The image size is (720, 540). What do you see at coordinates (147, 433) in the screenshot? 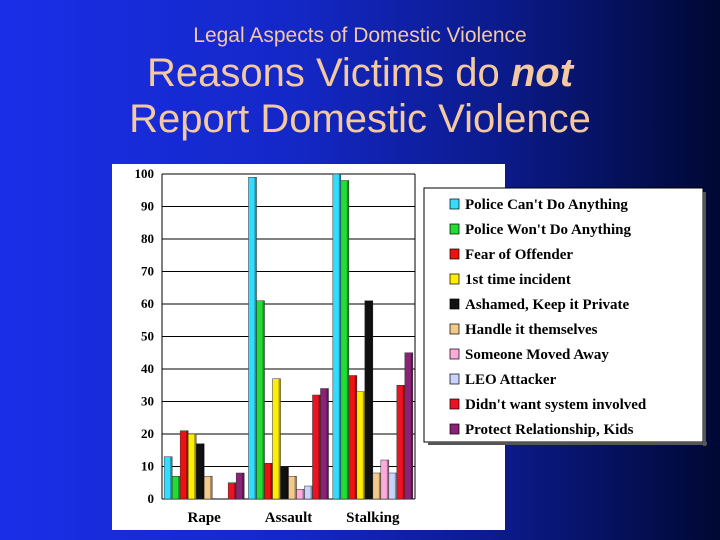
I see `y-tick-label: 20` at bounding box center [147, 433].